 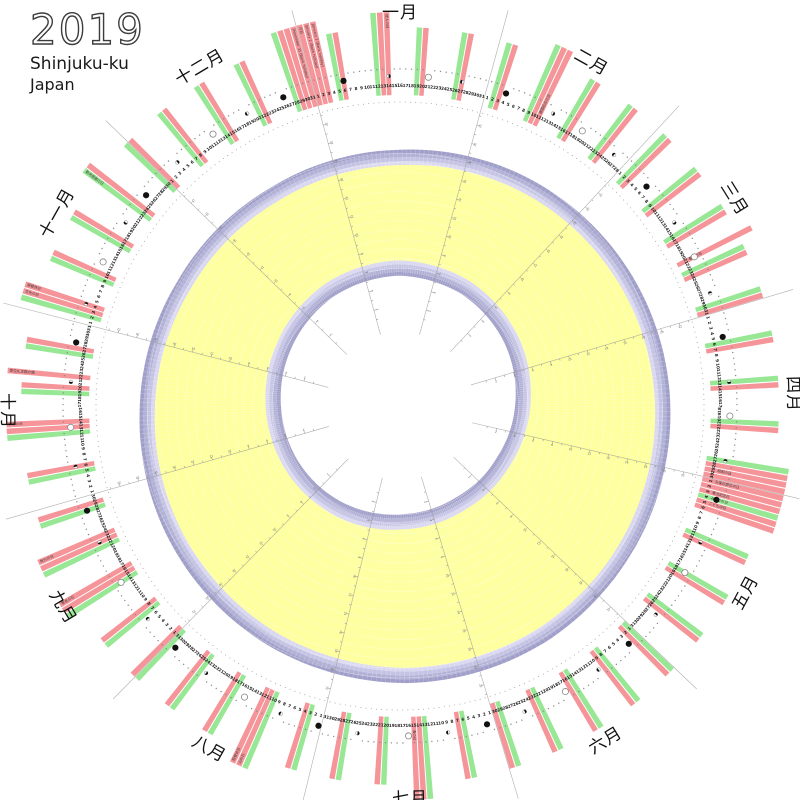 I want to click on hour-tick-label: 16, so click(x=234, y=570).